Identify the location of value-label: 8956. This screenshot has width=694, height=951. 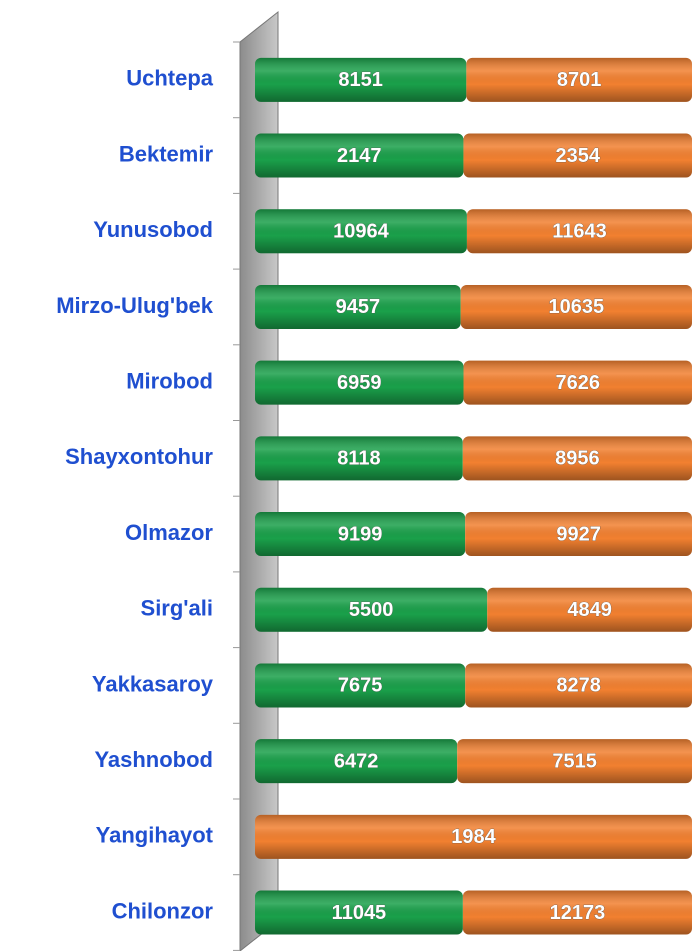
(577, 459).